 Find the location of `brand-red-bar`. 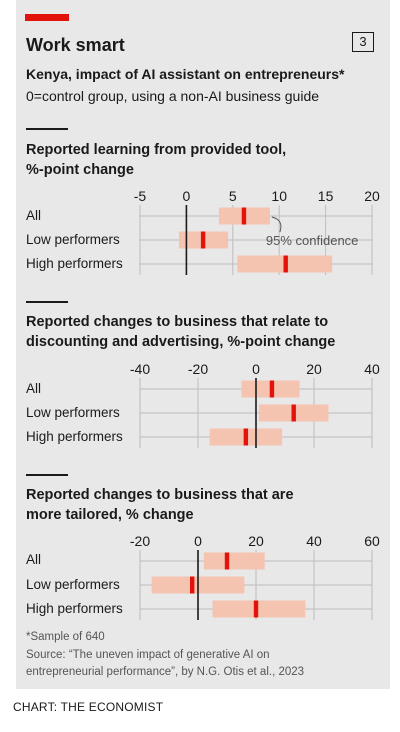

brand-red-bar is located at coordinates (47, 17).